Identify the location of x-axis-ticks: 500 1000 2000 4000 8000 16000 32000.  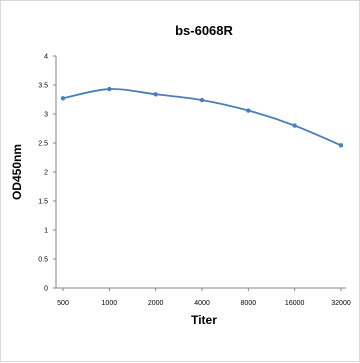
(204, 297).